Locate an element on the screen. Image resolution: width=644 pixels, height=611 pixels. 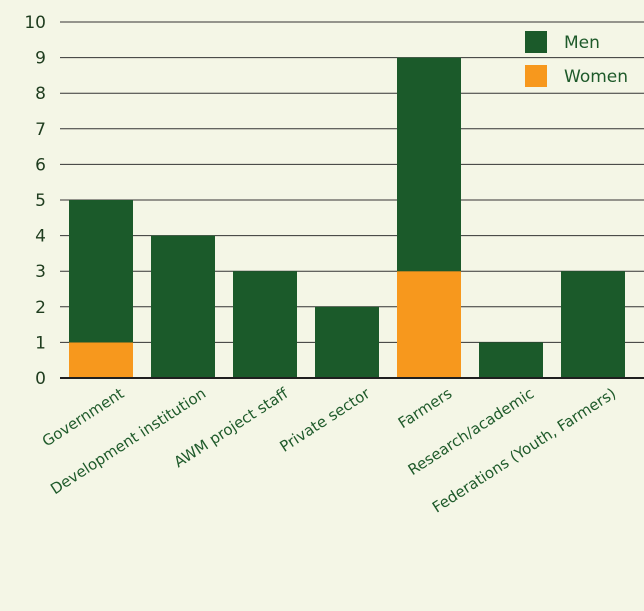
y-tick-label-4: 4 is located at coordinates (40, 237).